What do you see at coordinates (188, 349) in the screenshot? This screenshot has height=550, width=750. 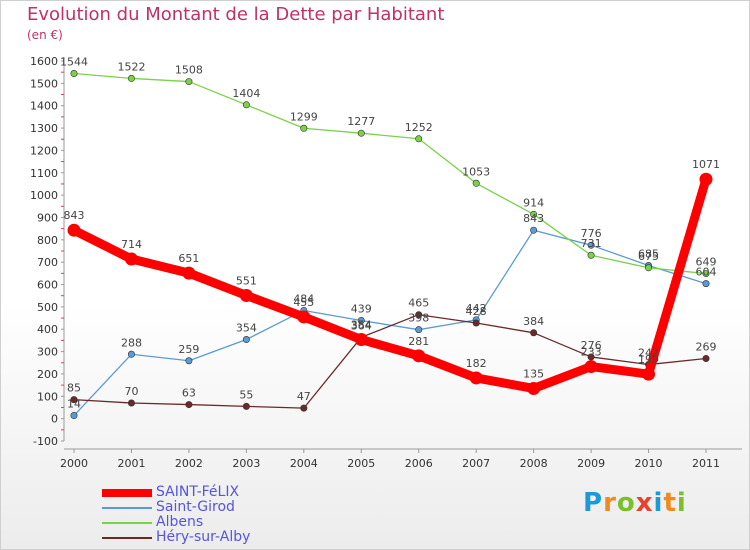 I see `data-label-saint-girod: 259` at bounding box center [188, 349].